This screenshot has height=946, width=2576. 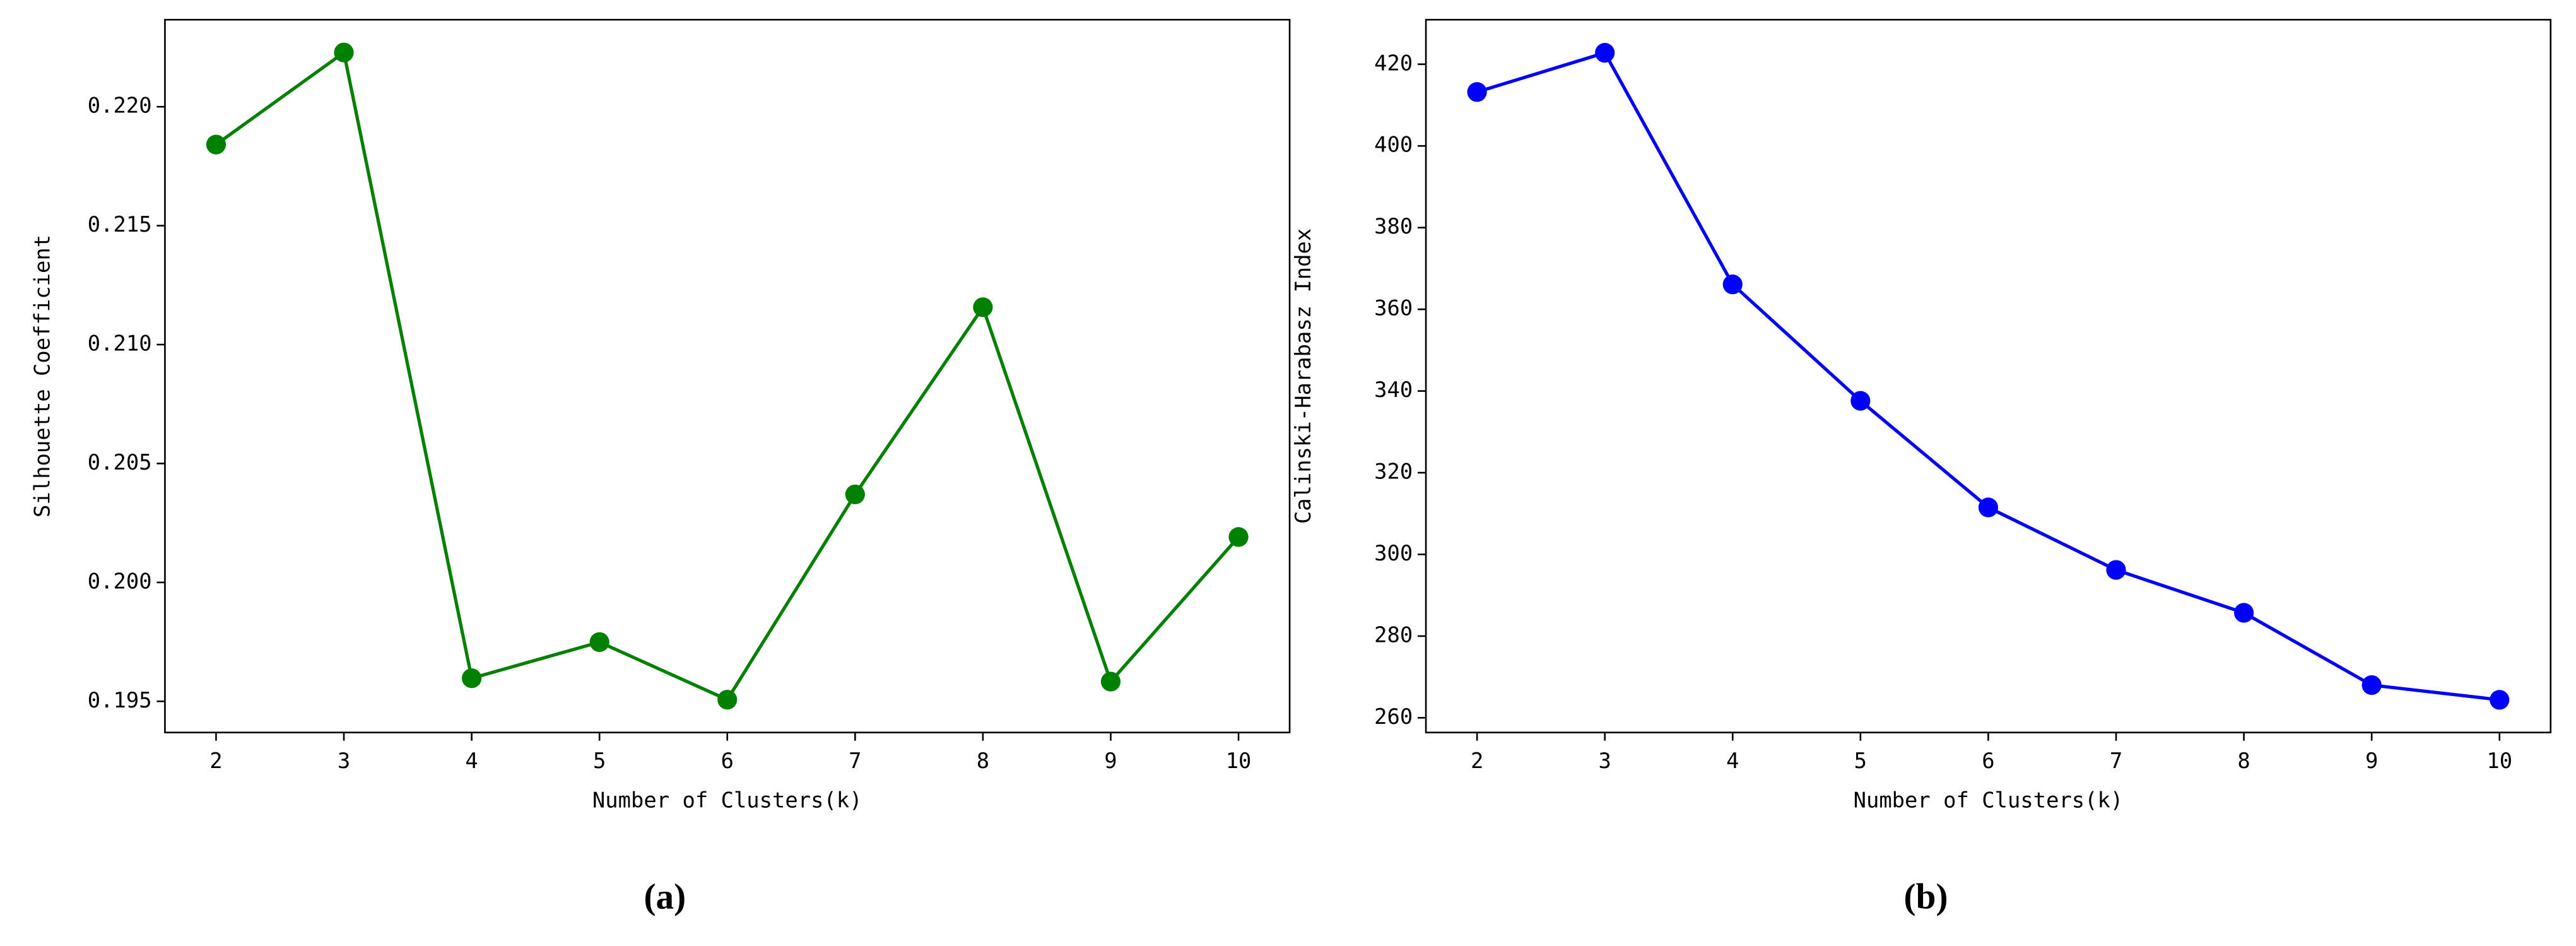 I want to click on y-tick-label: 260, so click(x=1393, y=716).